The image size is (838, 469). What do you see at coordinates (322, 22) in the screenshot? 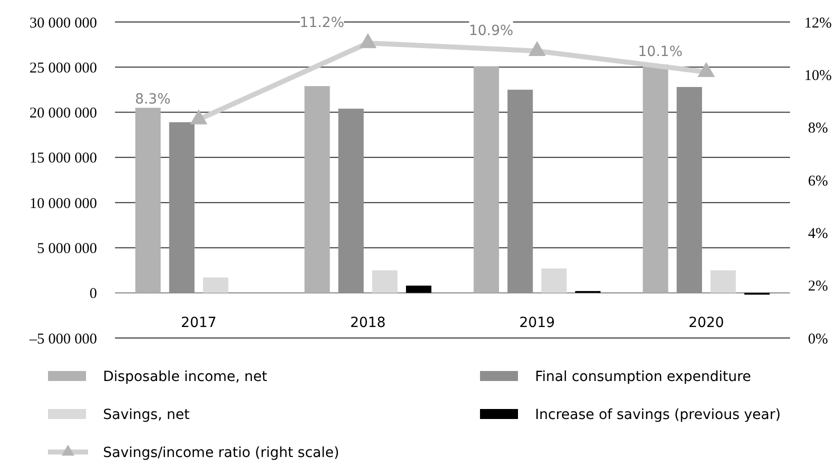
I see `data-label: 11.2%` at bounding box center [322, 22].